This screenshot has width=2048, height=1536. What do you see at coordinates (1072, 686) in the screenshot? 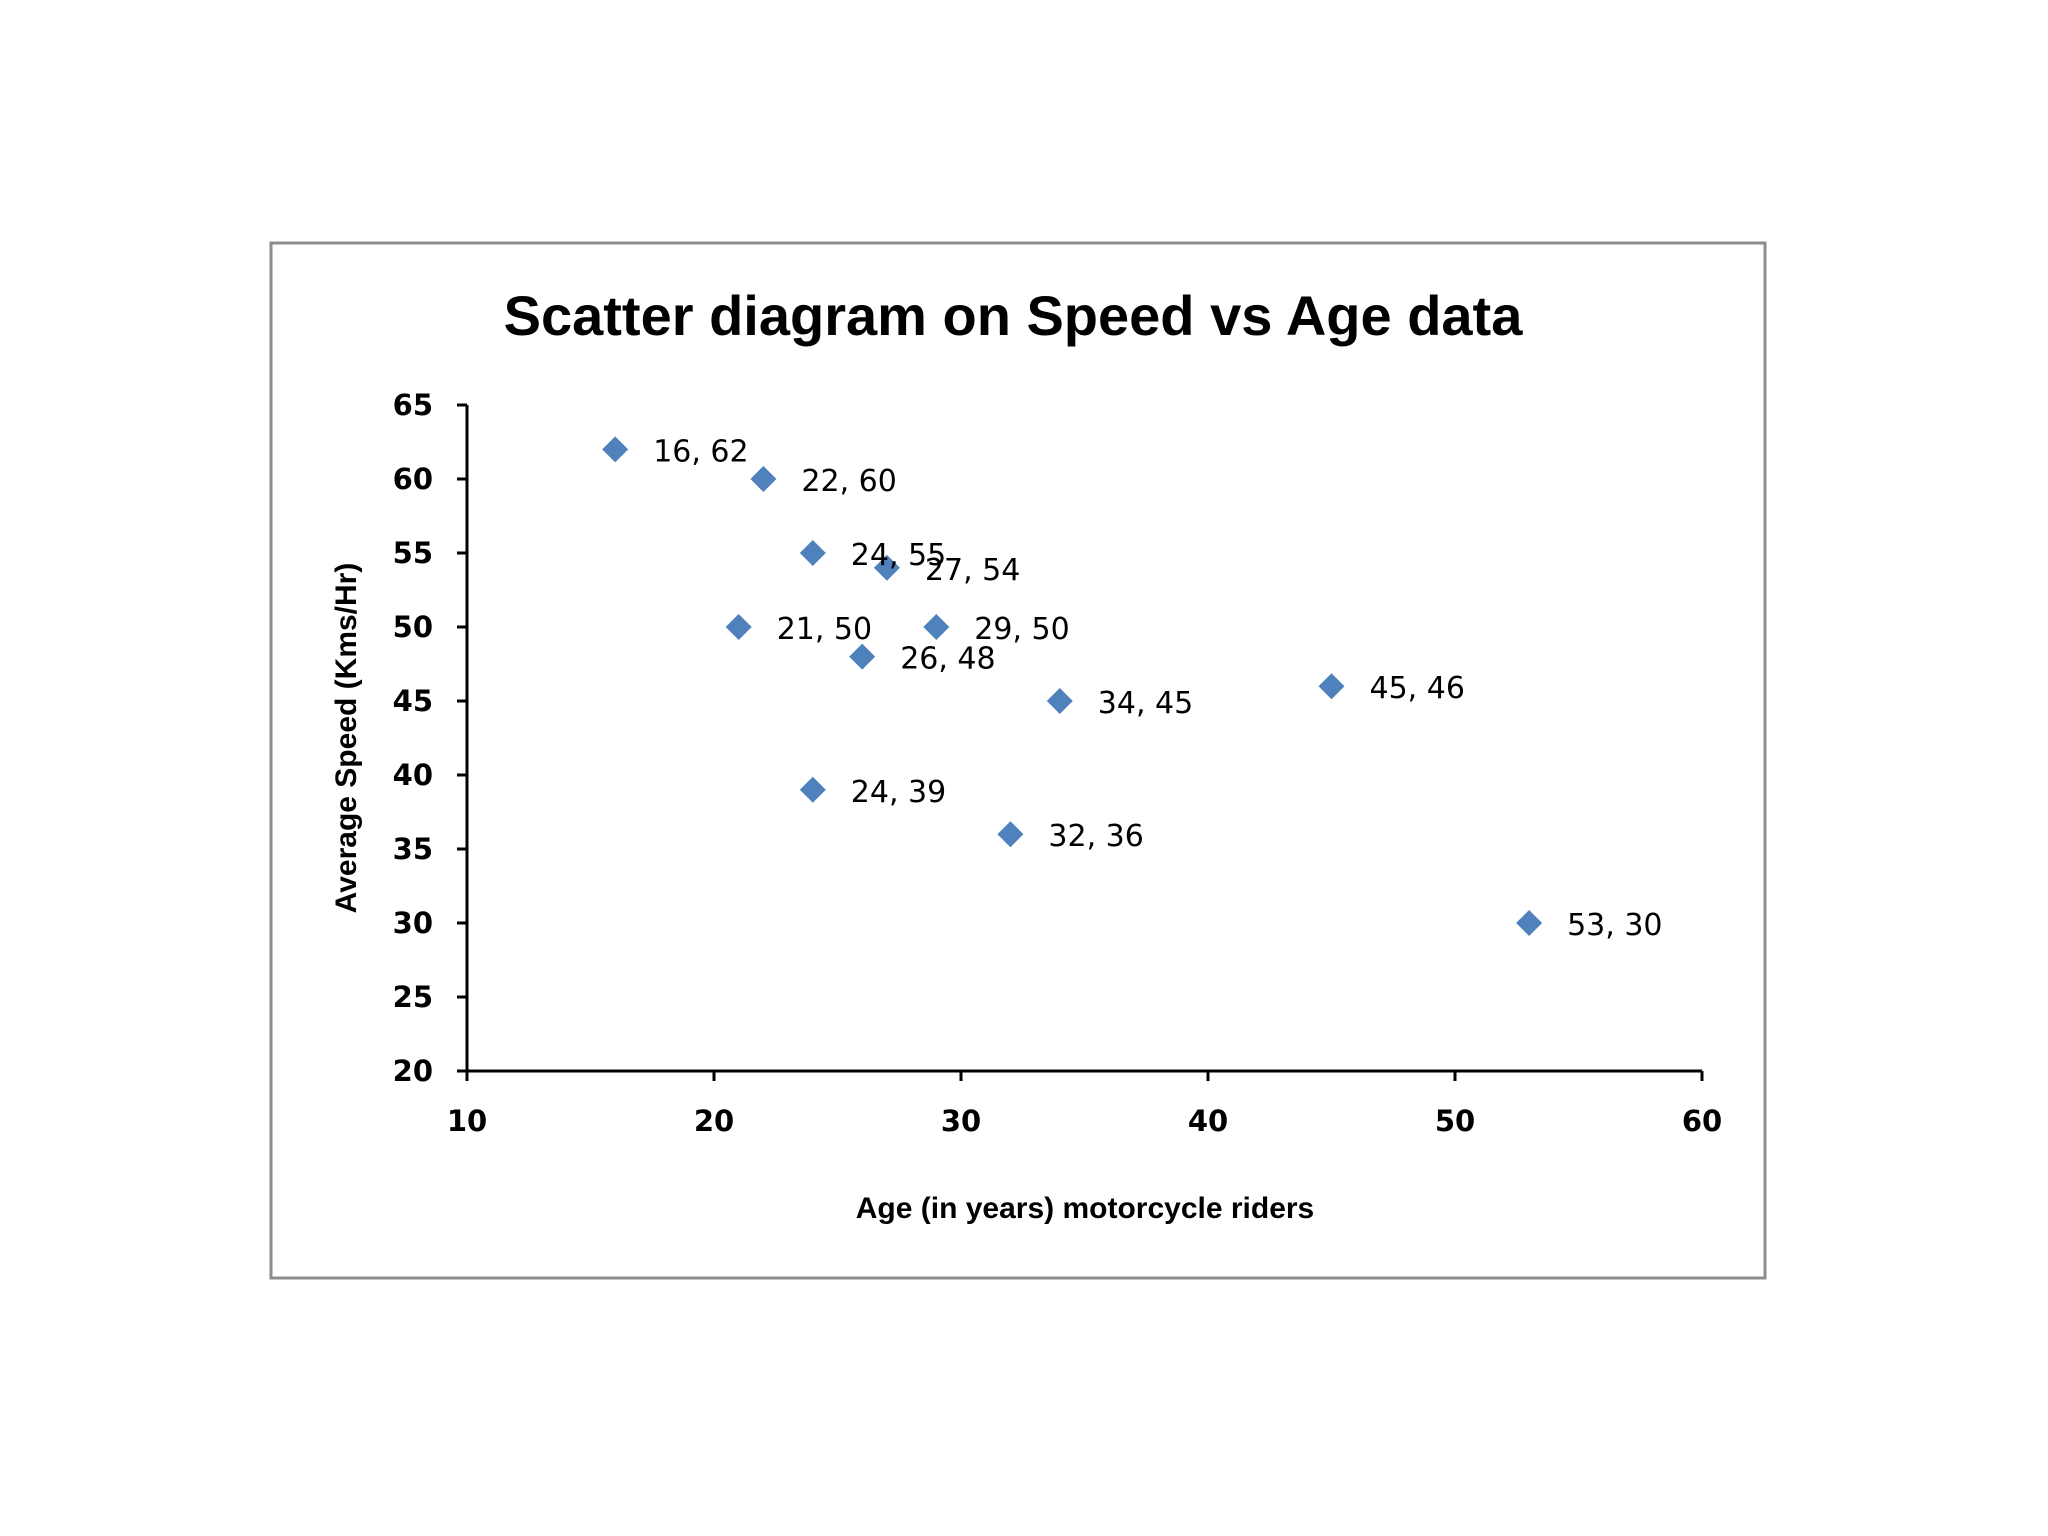
I see `data-points` at bounding box center [1072, 686].